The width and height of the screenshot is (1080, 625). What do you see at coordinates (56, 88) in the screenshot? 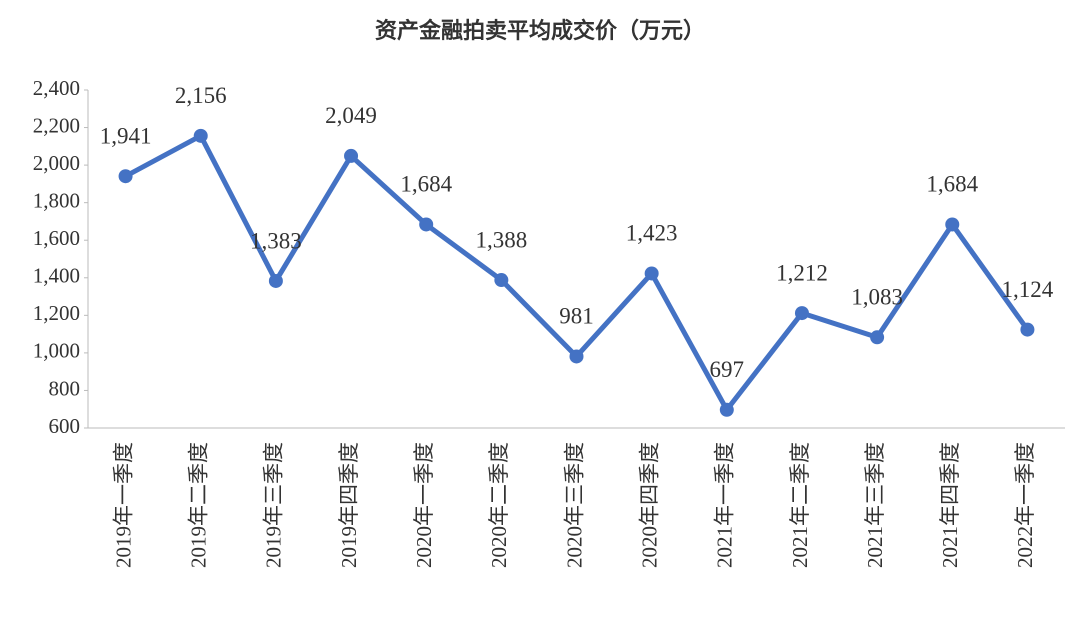
I see `y-tick-label: 2,400` at bounding box center [56, 88].